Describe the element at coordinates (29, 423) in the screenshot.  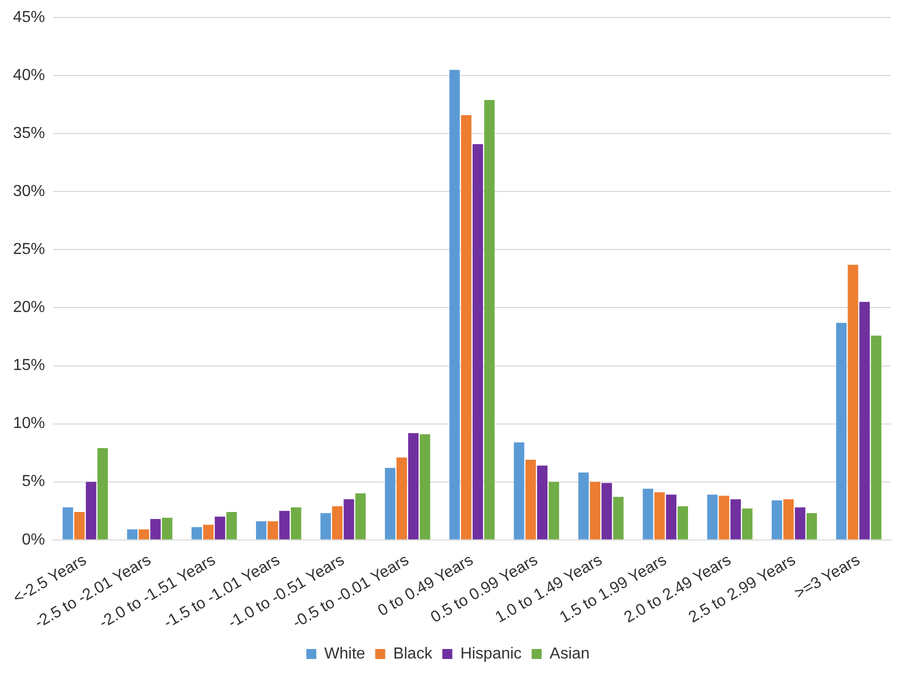
I see `y-tick-label: 10%` at that location.